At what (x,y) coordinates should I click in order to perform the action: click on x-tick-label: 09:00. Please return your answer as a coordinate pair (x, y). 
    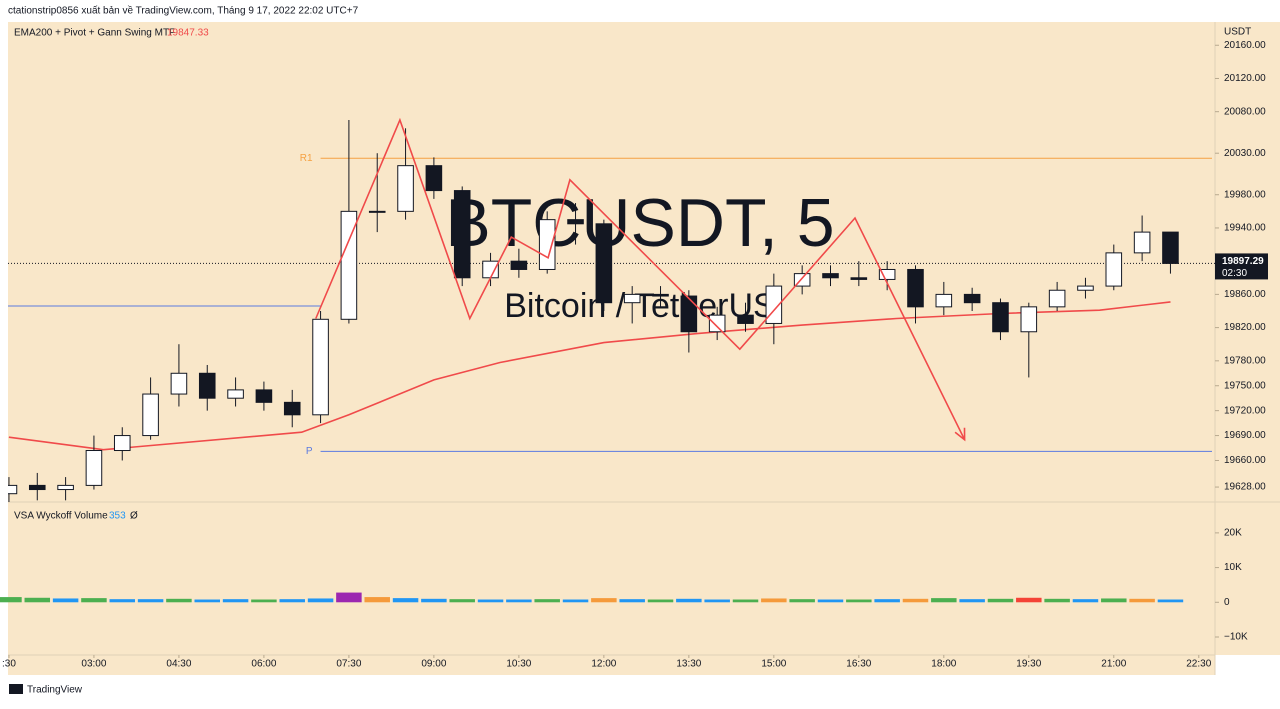
    Looking at the image, I should click on (433, 664).